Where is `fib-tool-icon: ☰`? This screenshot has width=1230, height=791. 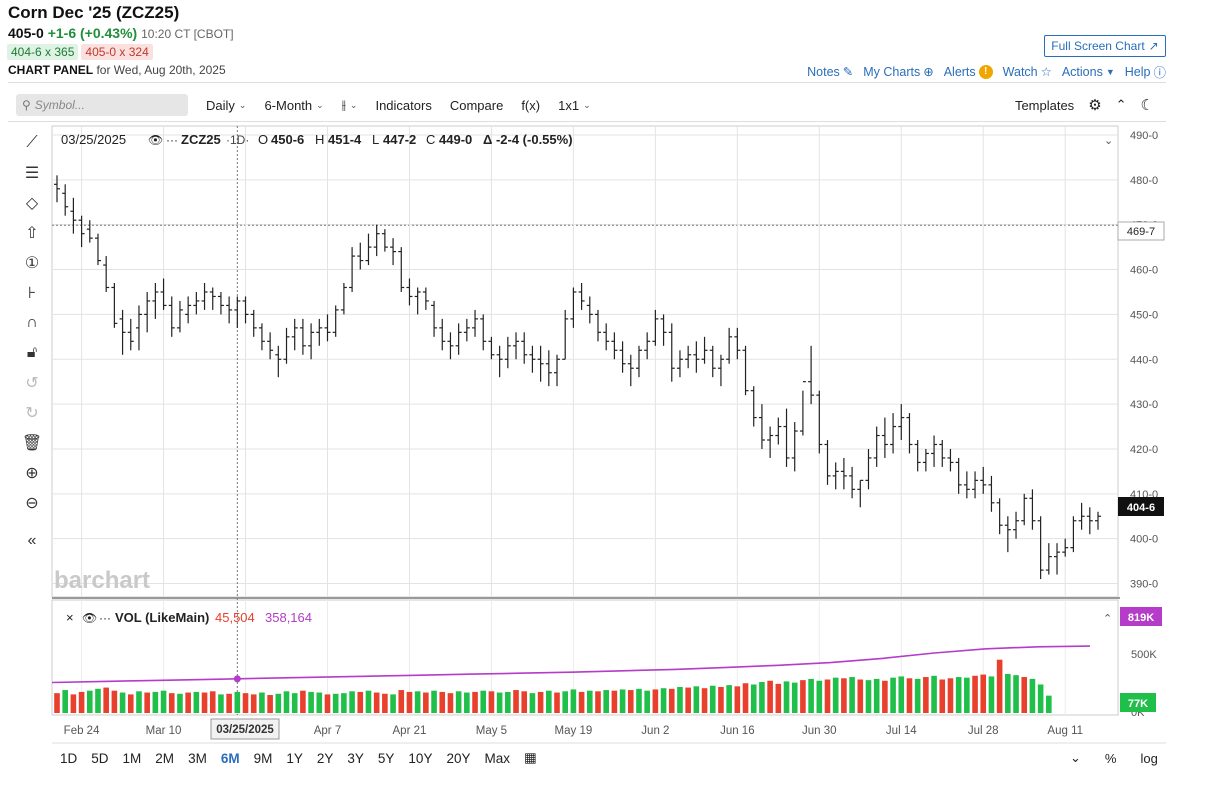 fib-tool-icon: ☰ is located at coordinates (32, 173).